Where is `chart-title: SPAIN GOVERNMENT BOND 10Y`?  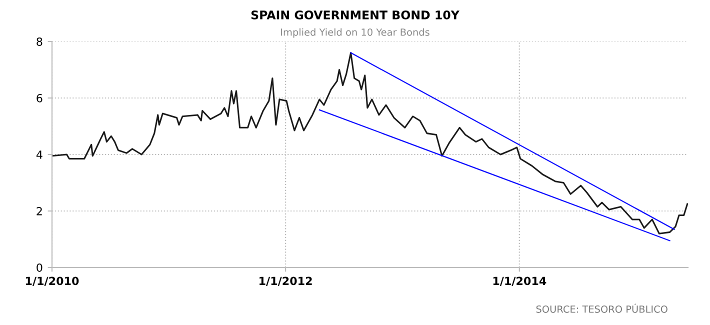
chart-title: SPAIN GOVERNMENT BOND 10Y is located at coordinates (355, 15).